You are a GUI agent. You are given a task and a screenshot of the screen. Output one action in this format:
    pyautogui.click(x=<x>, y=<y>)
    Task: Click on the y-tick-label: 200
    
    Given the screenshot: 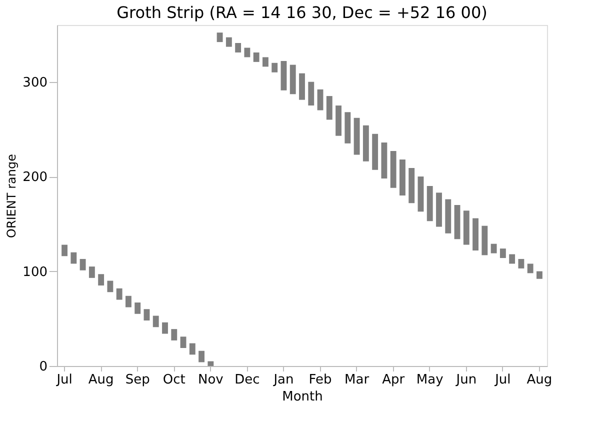 What is the action you would take?
    pyautogui.click(x=35, y=178)
    